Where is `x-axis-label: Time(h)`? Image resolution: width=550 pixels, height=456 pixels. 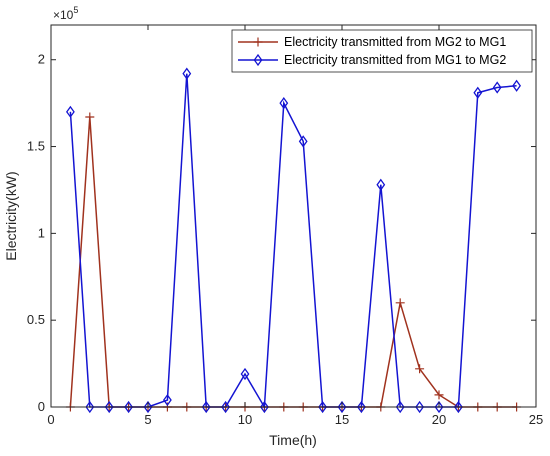
x-axis-label: Time(h) is located at coordinates (293, 440).